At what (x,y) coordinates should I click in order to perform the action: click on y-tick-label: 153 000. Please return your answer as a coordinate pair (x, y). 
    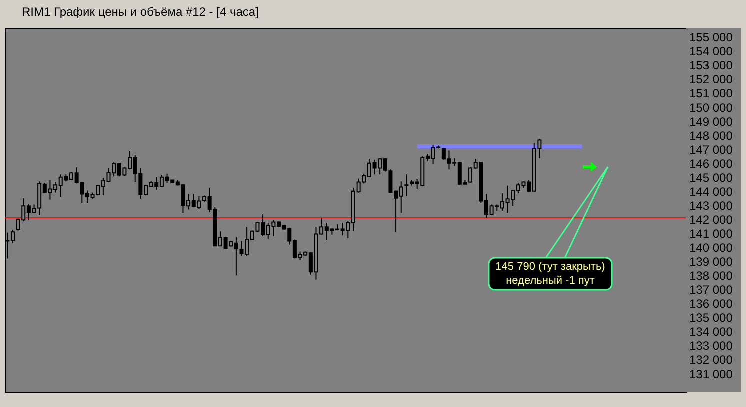
    Looking at the image, I should click on (712, 65).